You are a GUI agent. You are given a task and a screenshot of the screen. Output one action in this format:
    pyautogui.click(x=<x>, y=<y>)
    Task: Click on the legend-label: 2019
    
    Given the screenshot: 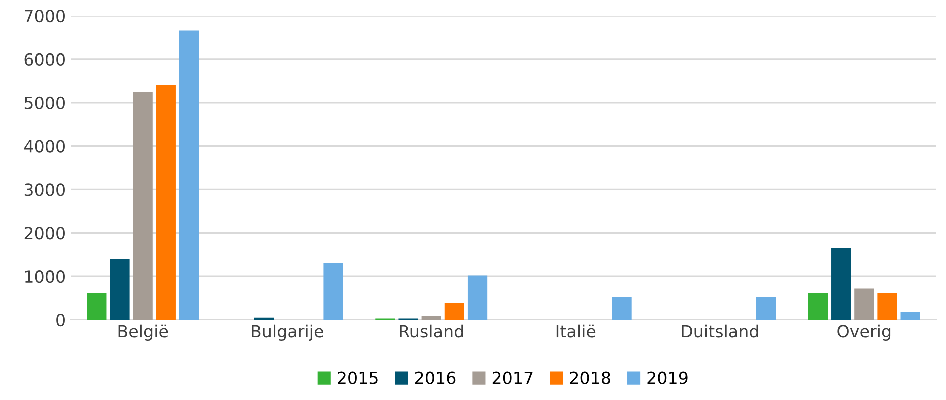 What is the action you would take?
    pyautogui.click(x=668, y=378)
    